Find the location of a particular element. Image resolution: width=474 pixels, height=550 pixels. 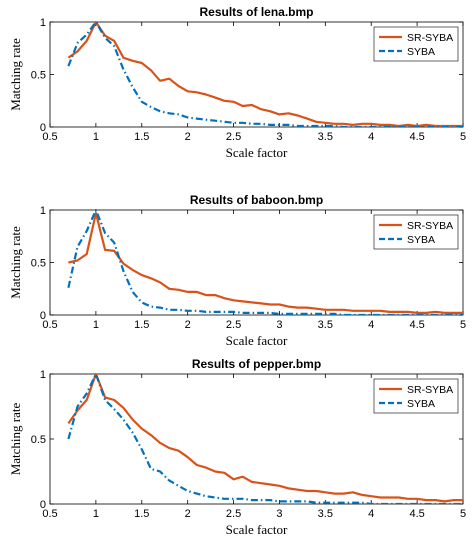

chart-title: Results of lena.bmp is located at coordinates (256, 12).